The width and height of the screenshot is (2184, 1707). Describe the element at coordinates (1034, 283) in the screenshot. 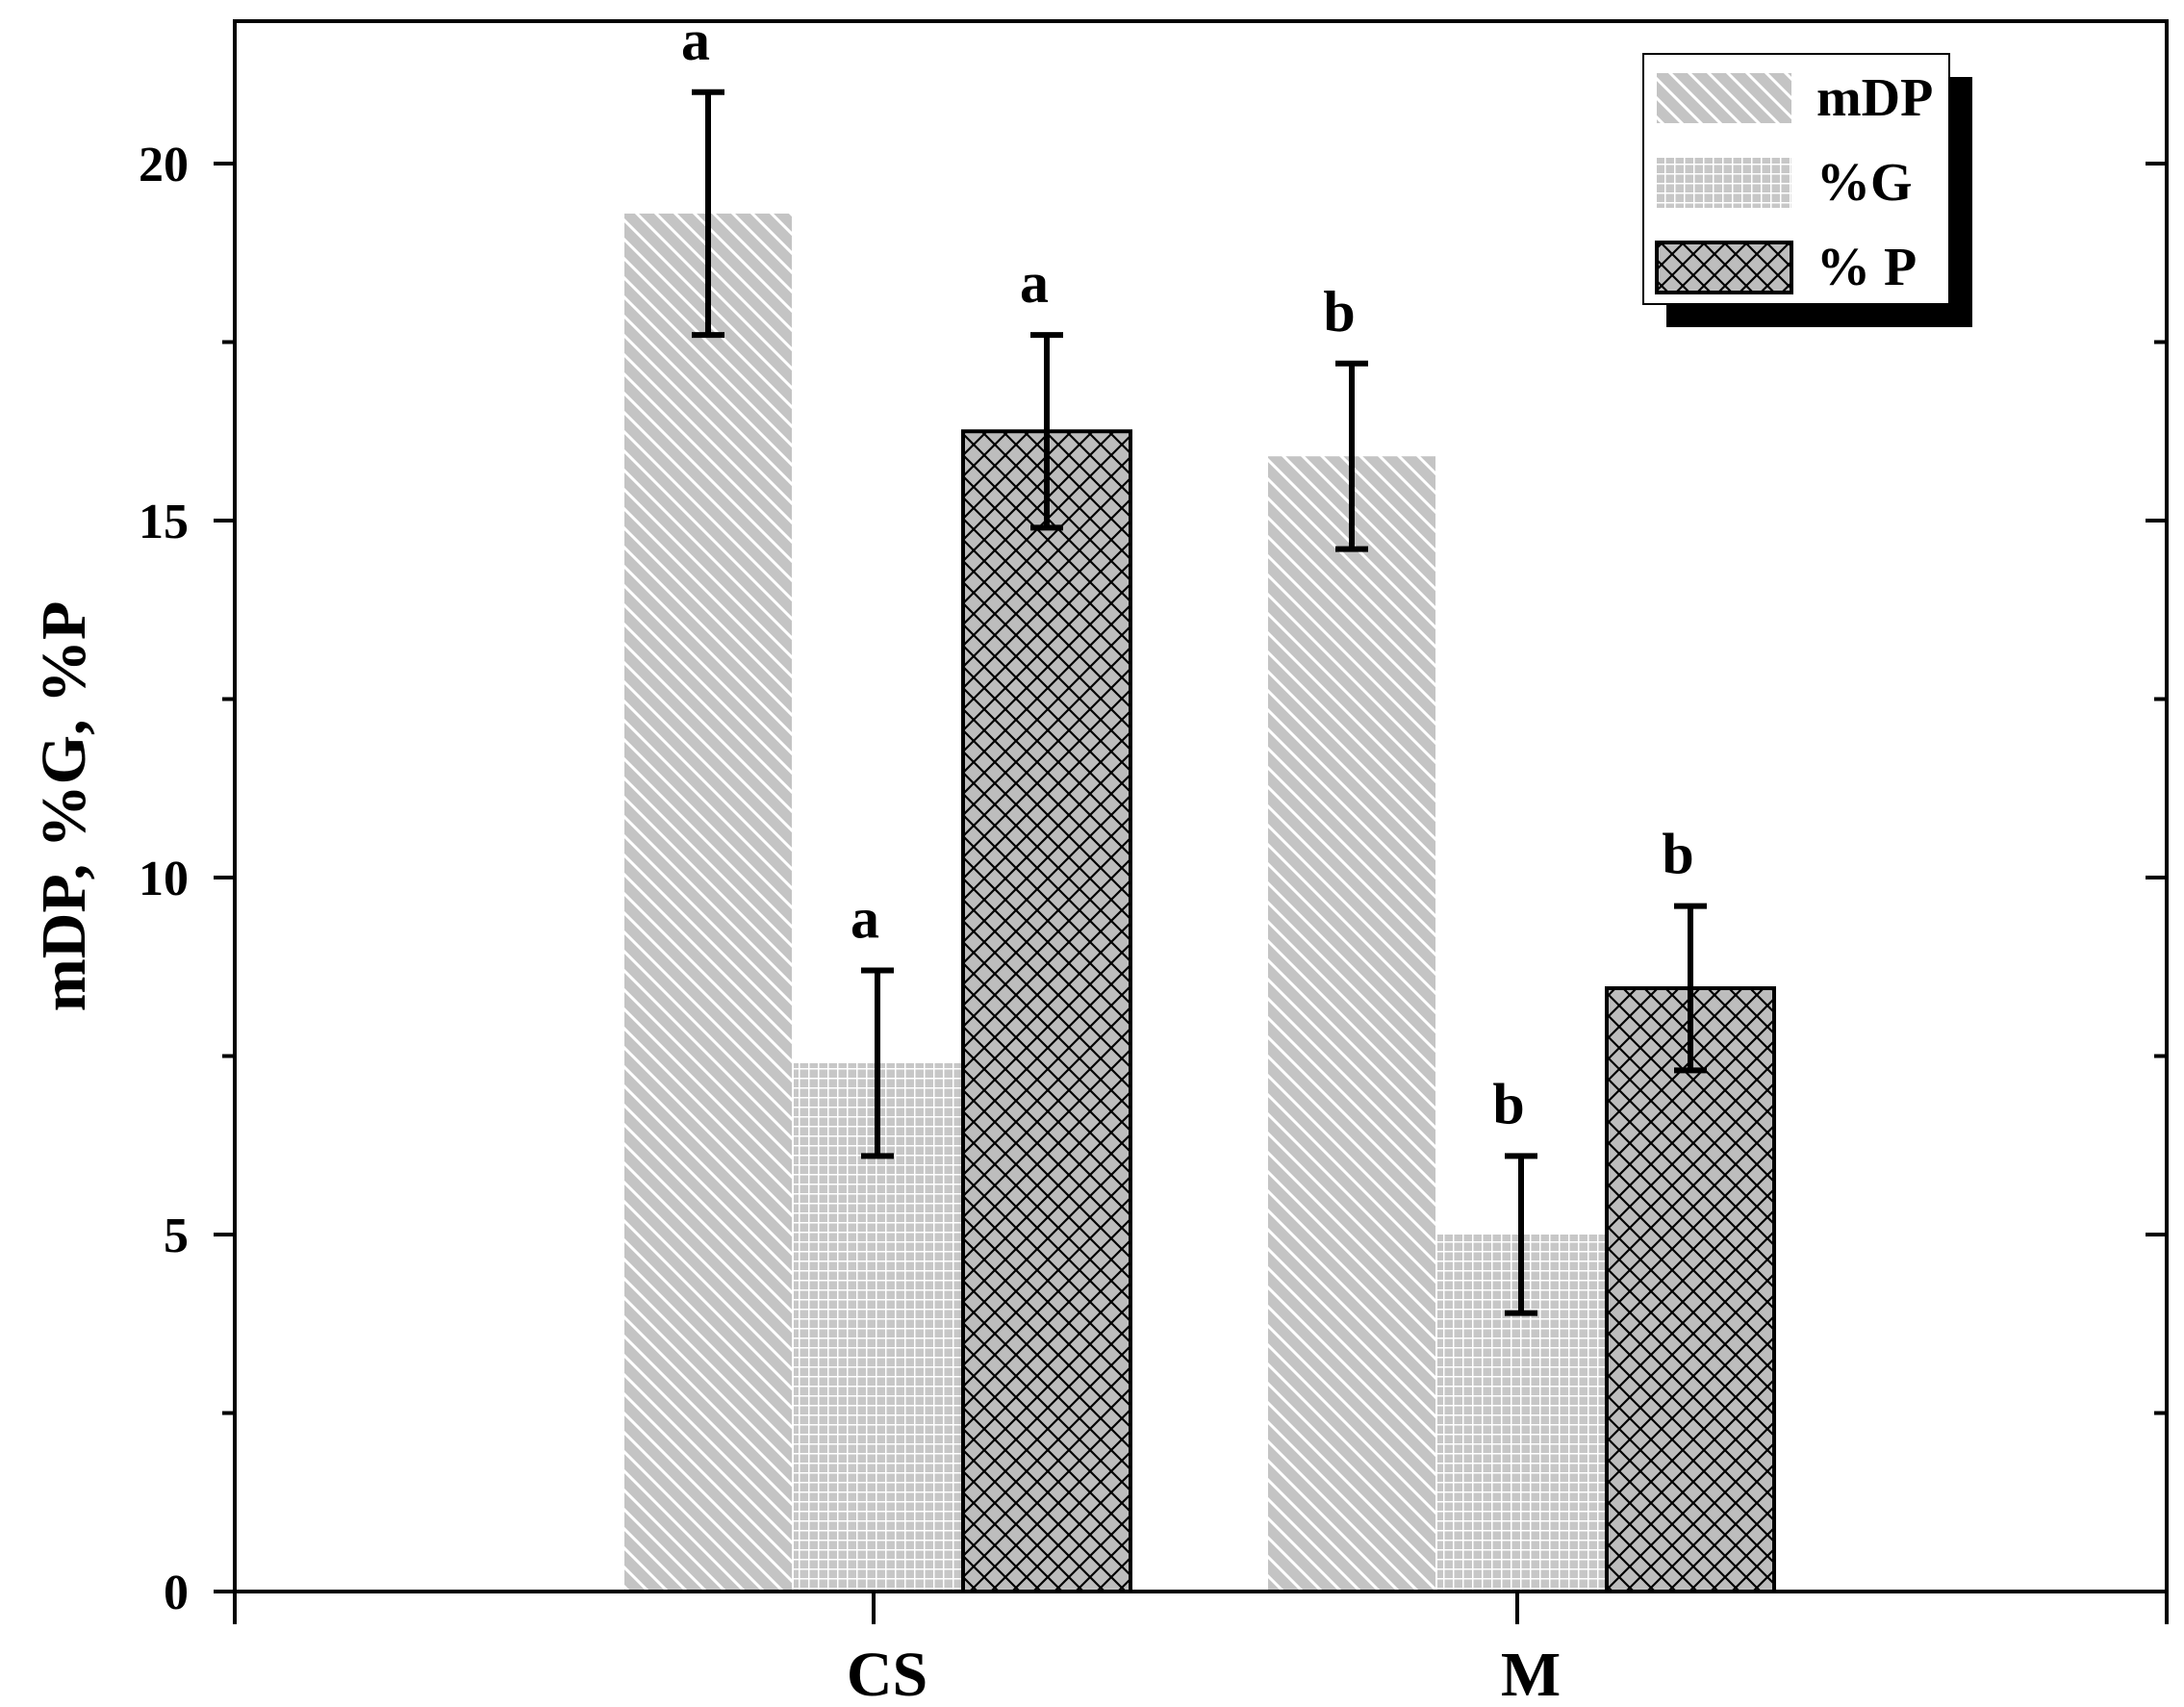

I see `significance-label-2-0: a` at that location.